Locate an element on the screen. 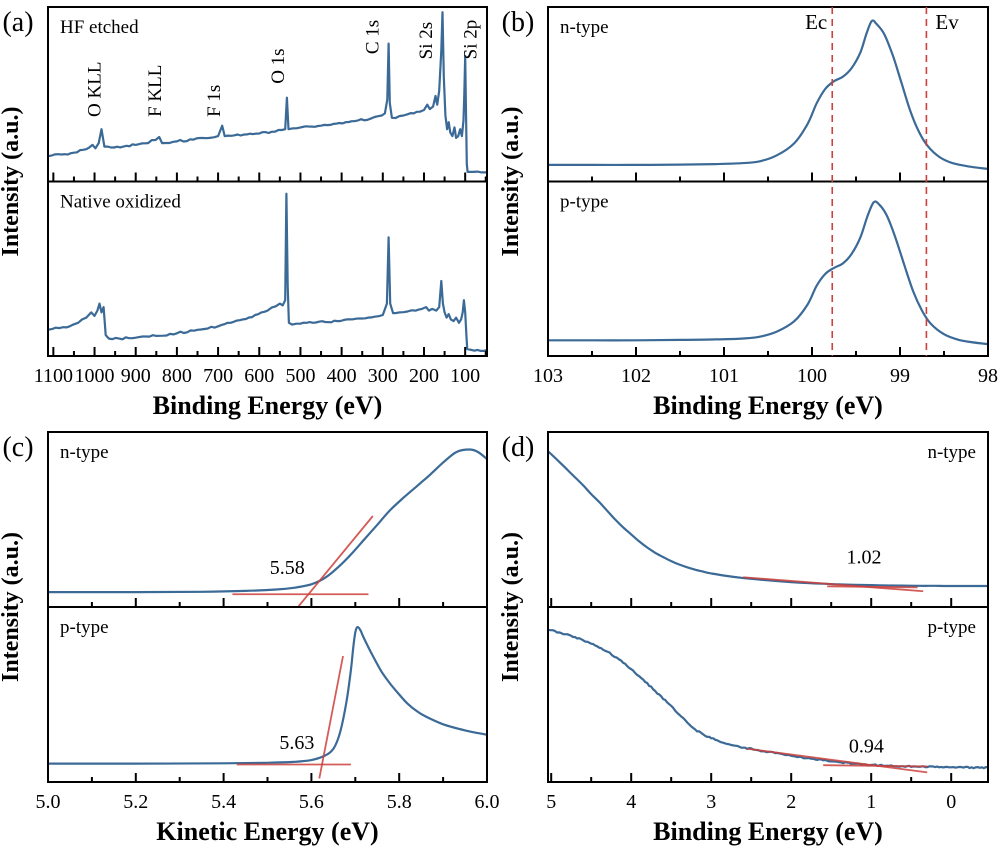 This screenshot has height=856, width=1000. tick-label: 900 is located at coordinates (136, 376).